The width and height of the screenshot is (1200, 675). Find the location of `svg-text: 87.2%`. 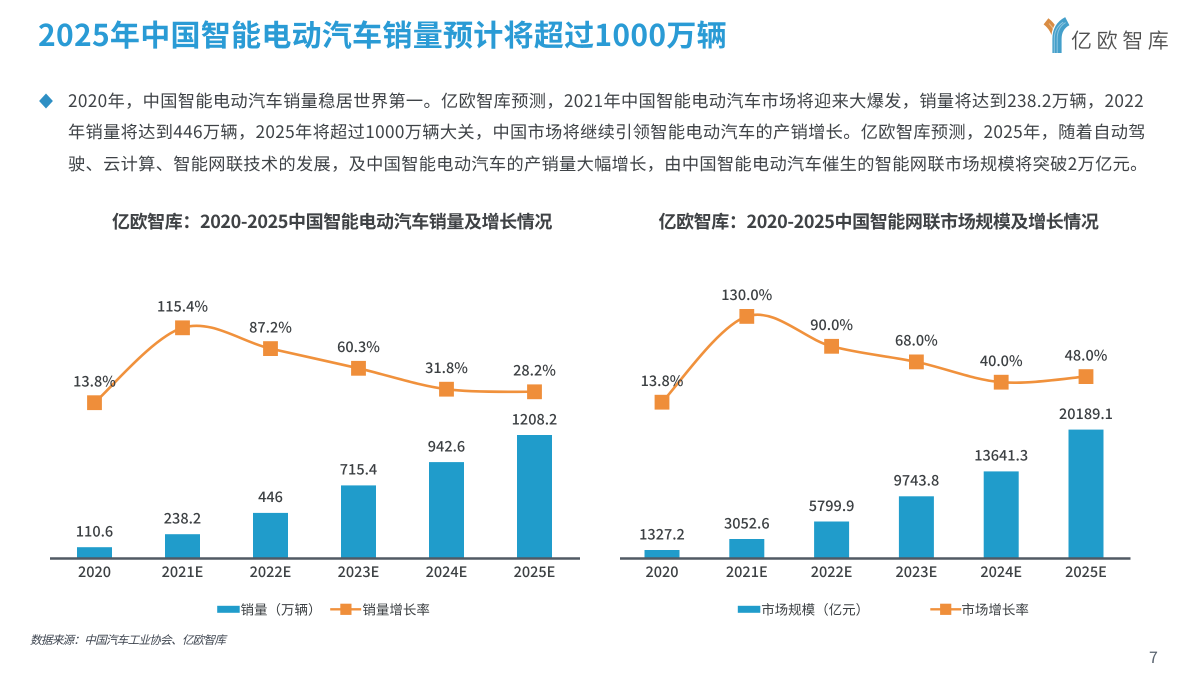

svg-text: 87.2% is located at coordinates (270, 326).